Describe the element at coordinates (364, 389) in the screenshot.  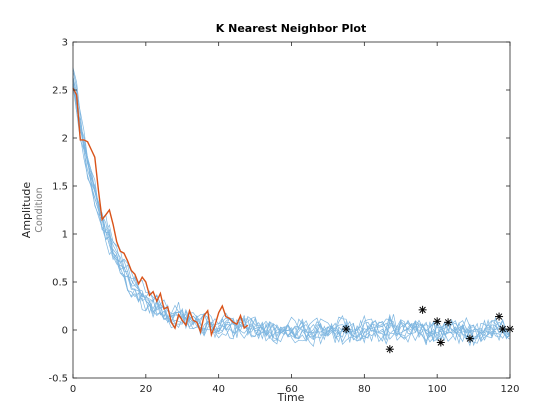
I see `x-tick-label: 80` at that location.